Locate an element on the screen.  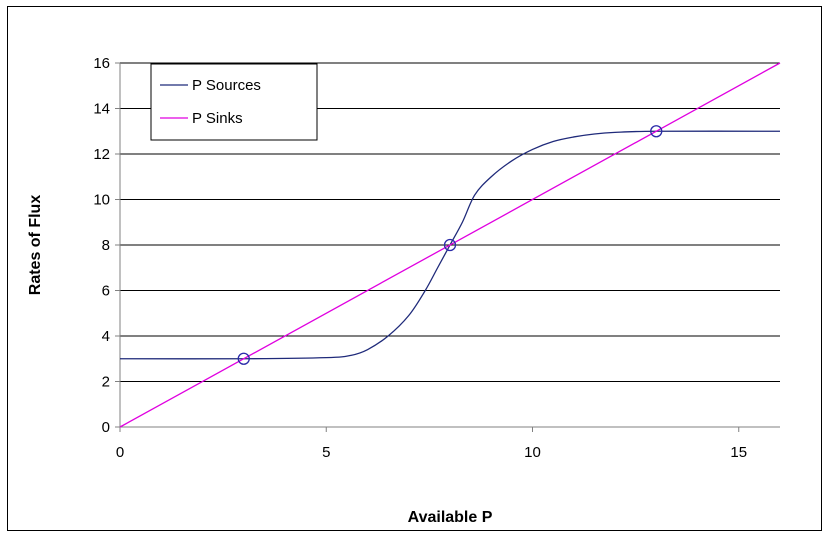
x-tick-labels: 0 5 10 15 is located at coordinates (431, 444).